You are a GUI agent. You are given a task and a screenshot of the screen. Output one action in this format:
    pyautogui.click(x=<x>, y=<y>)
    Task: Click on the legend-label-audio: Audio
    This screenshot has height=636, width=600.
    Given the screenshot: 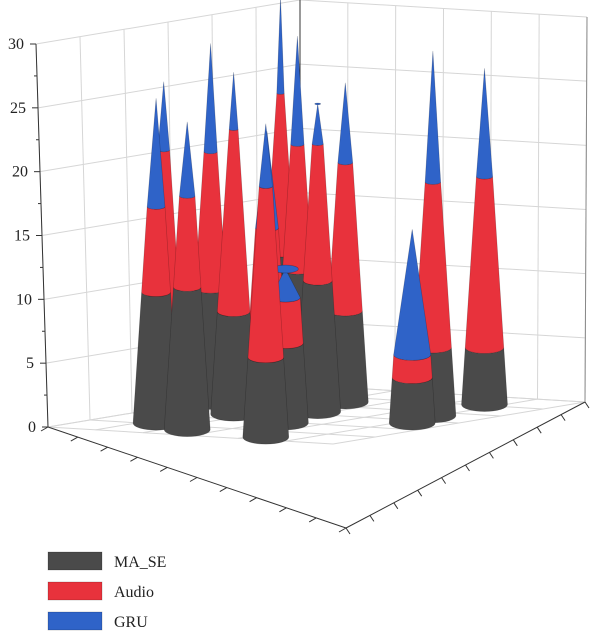 What is the action you would take?
    pyautogui.click(x=134, y=592)
    